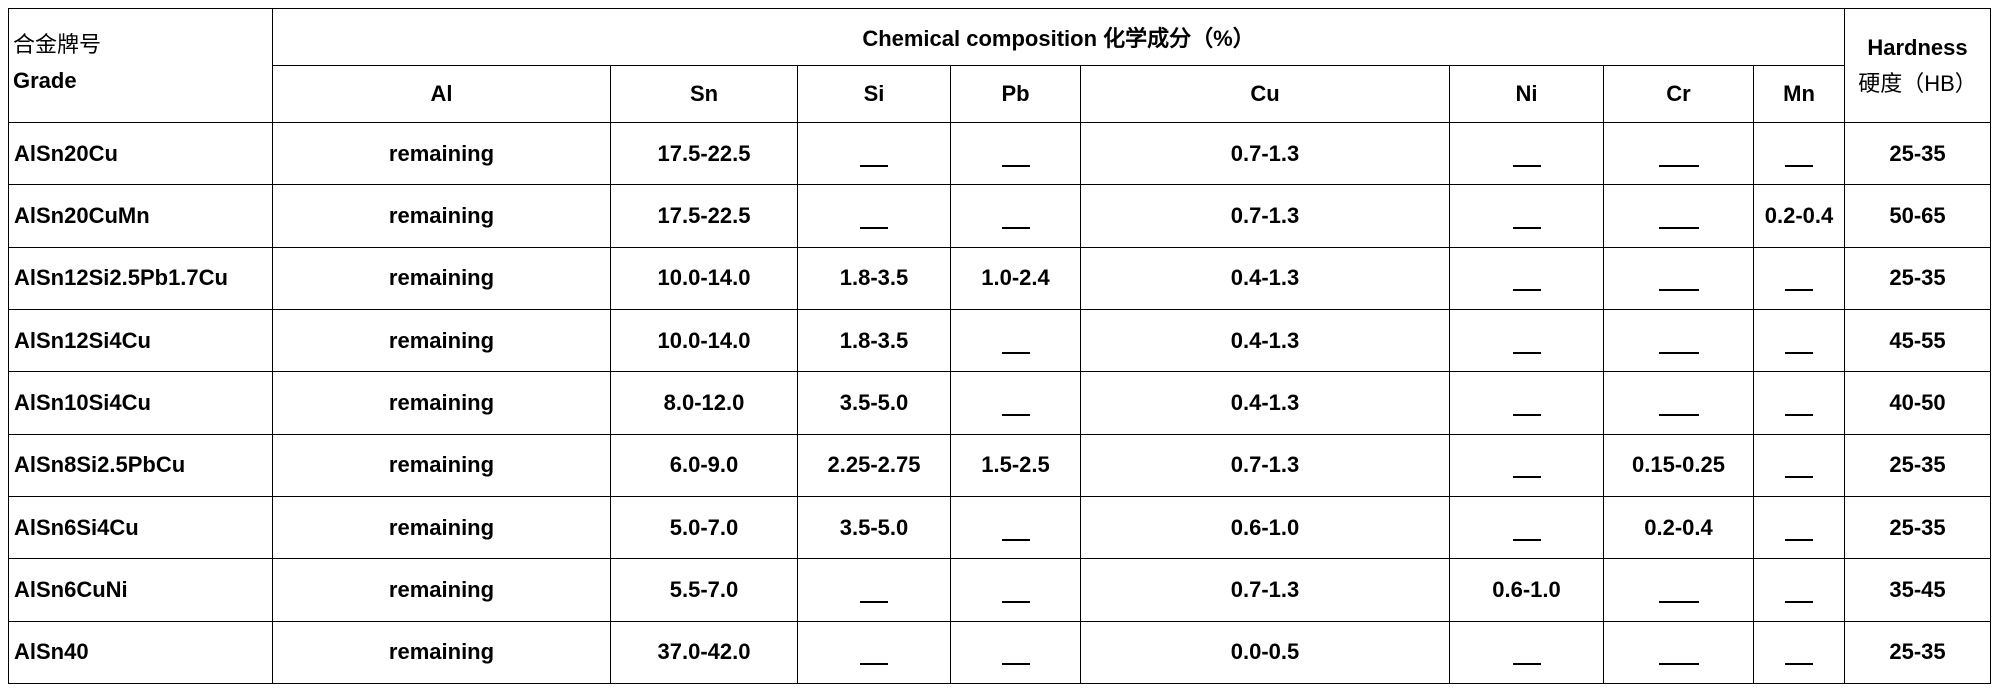 This screenshot has width=2000, height=693. I want to click on cell-cr: 0.15-0.25, so click(1678, 465).